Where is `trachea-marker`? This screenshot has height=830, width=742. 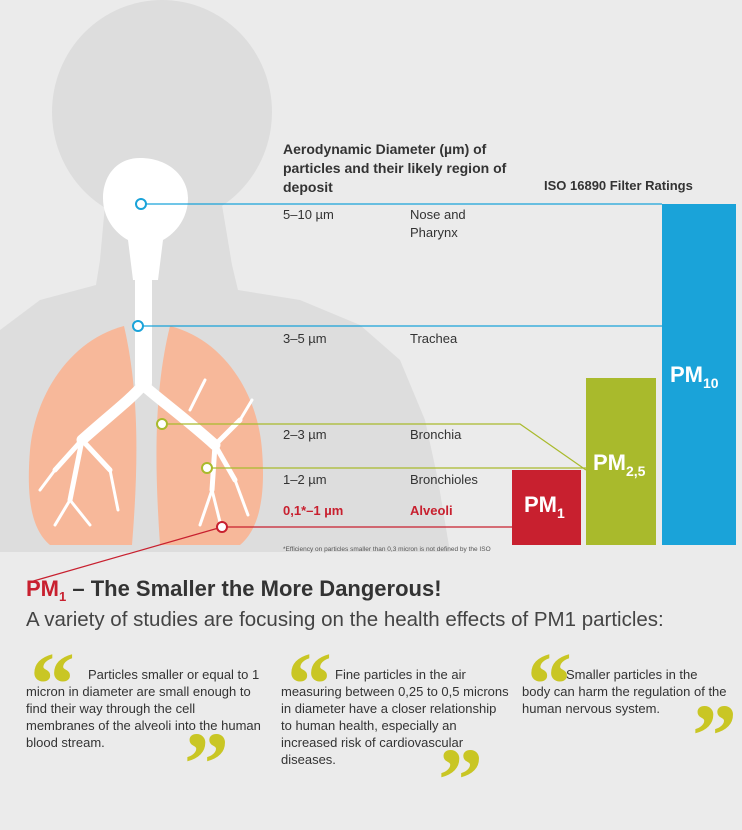 trachea-marker is located at coordinates (138, 326).